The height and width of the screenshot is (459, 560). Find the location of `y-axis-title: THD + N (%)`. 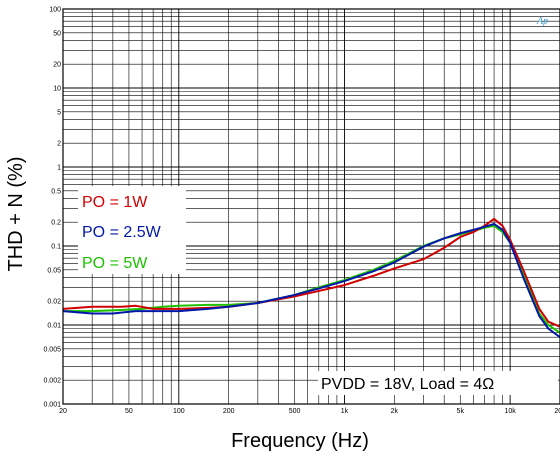

y-axis-title: THD + N (%) is located at coordinates (16, 214).